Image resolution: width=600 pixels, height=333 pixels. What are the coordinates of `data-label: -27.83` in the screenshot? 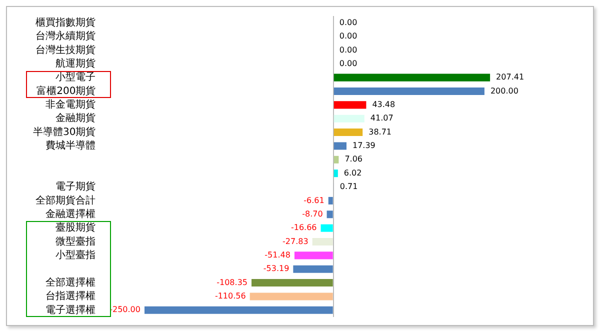 It's located at (295, 241).